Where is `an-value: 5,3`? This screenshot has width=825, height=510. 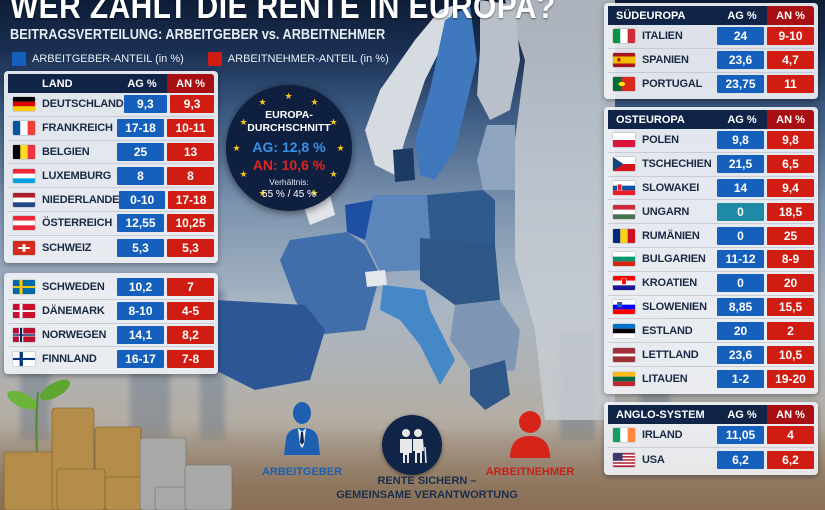
an-value: 5,3 is located at coordinates (190, 247).